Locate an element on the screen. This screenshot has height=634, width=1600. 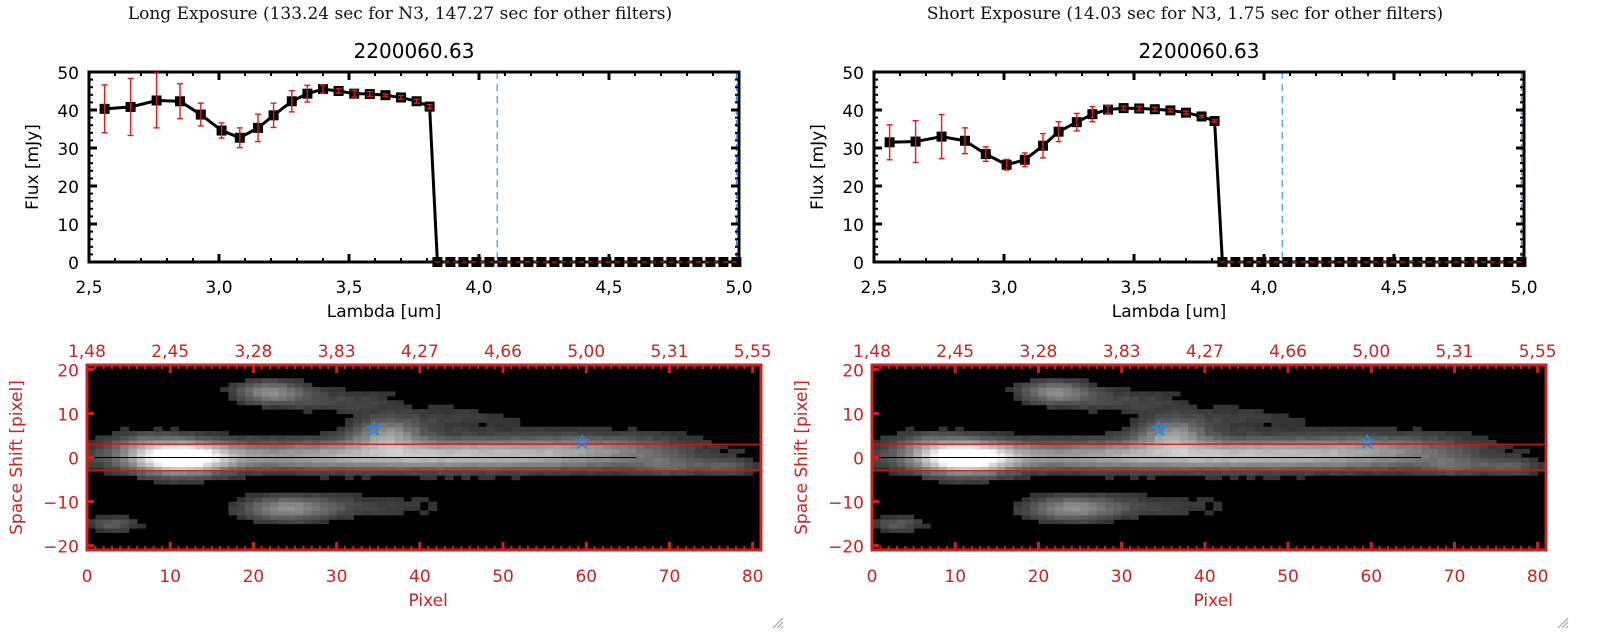
y-tick-label: 50 is located at coordinates (68, 74).